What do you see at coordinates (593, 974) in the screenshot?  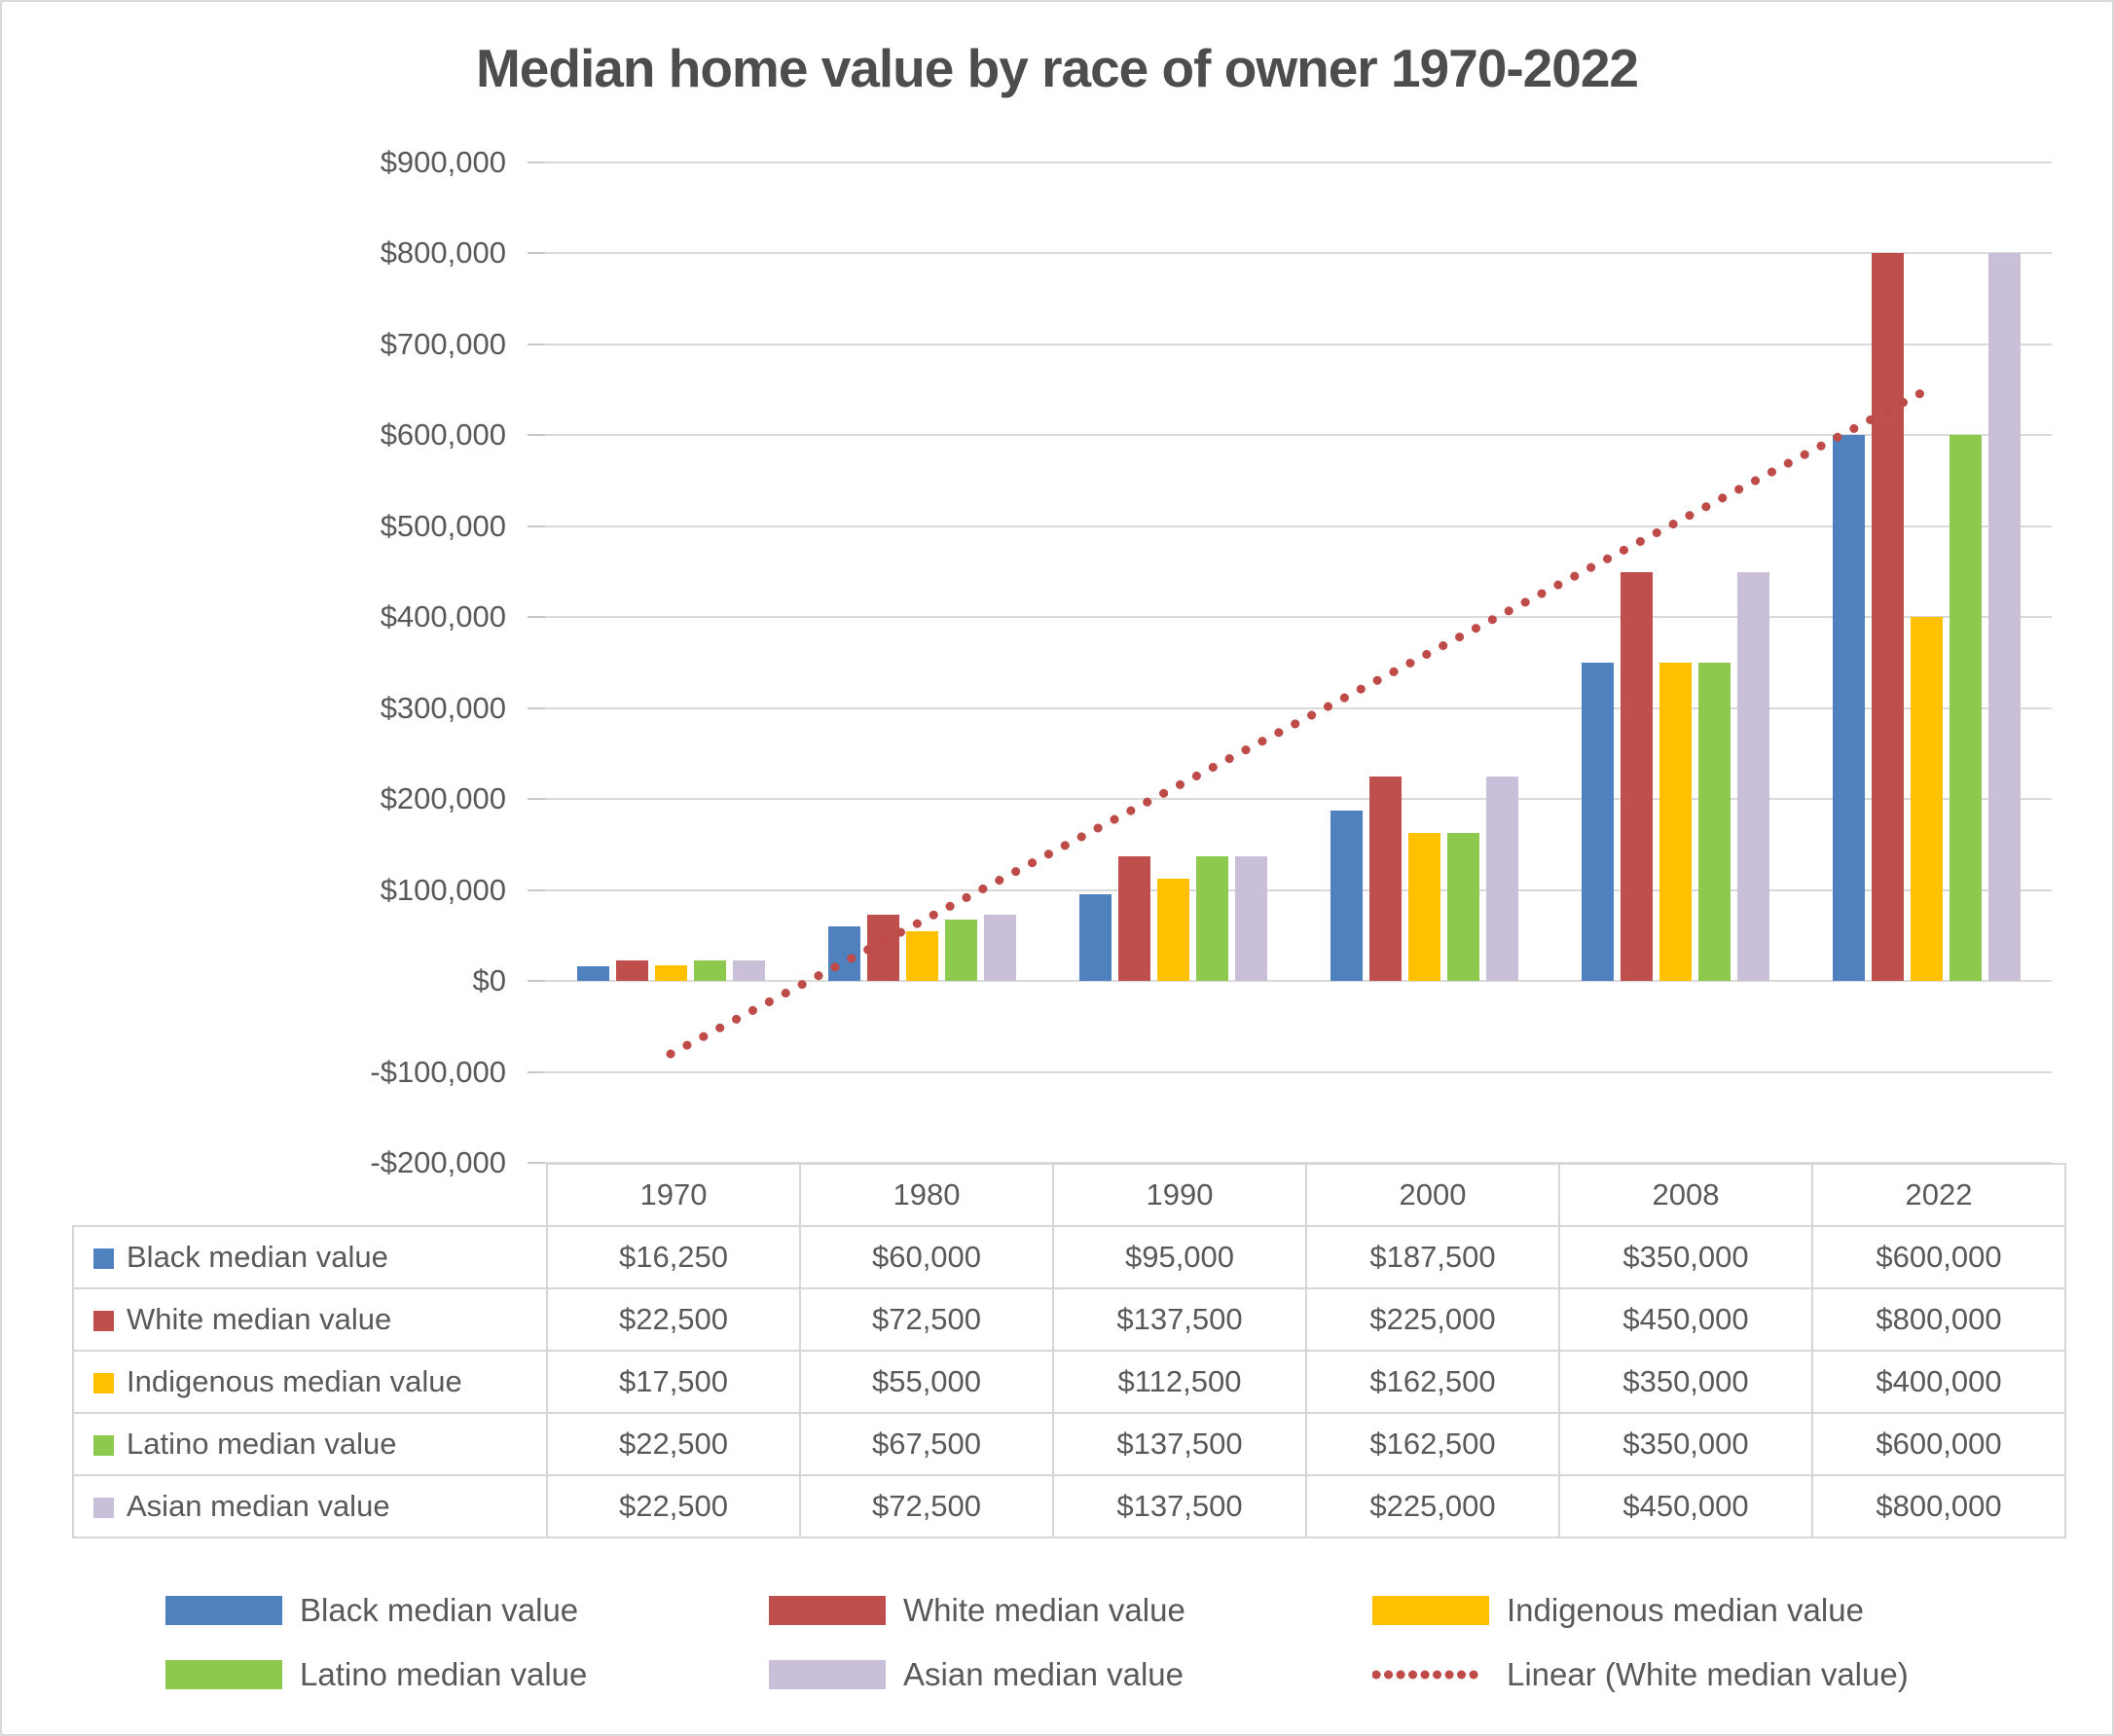 I see `bar-black-median-value-1970` at bounding box center [593, 974].